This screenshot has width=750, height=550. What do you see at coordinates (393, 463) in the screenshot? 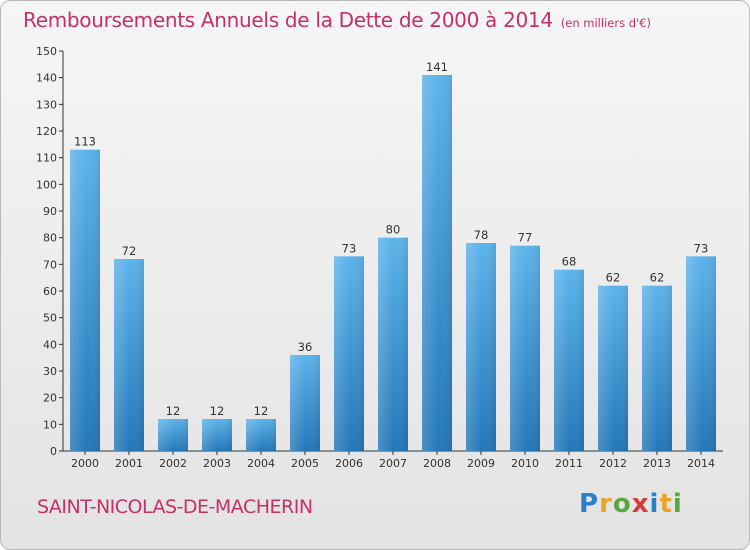
I see `x-tick-label: 2007` at bounding box center [393, 463].